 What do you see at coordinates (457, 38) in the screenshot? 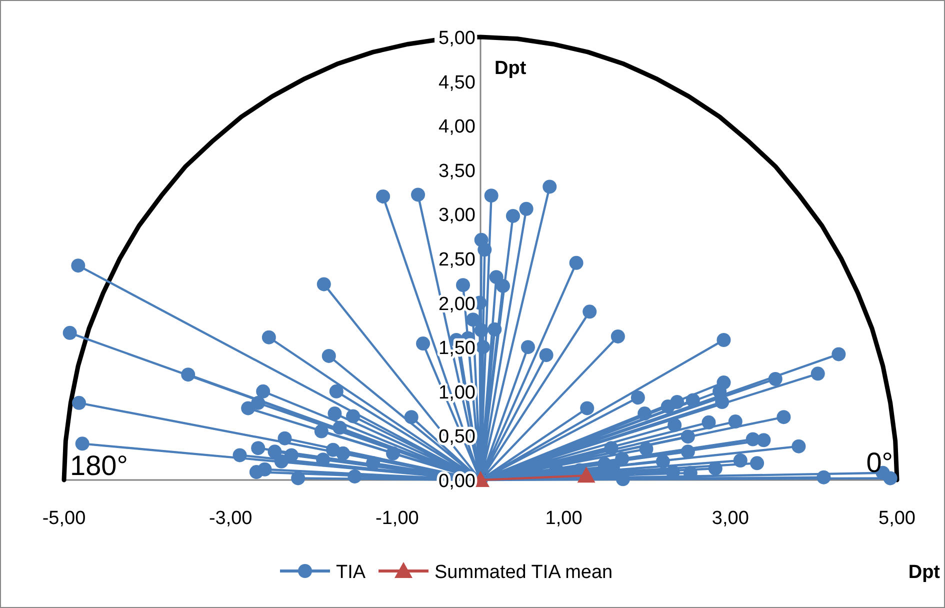
I see `y-tick-label: 5,00` at bounding box center [457, 38].